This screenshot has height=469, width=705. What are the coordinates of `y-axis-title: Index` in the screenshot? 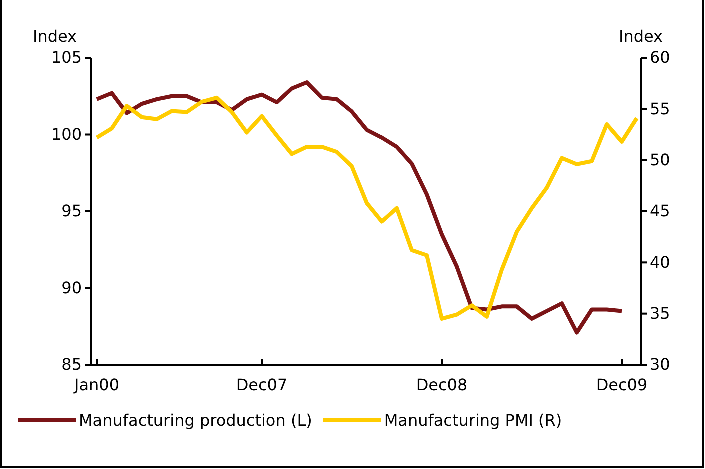 It's located at (55, 36).